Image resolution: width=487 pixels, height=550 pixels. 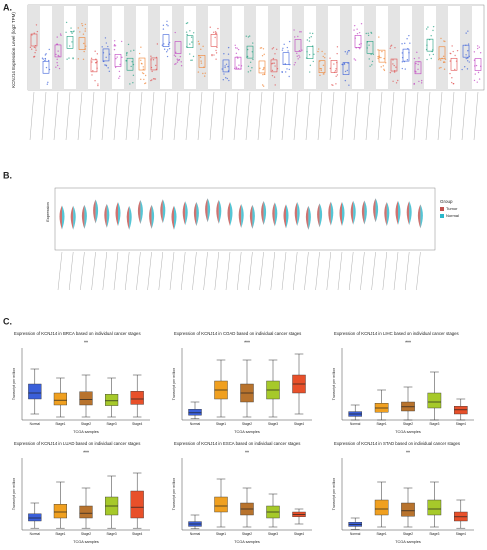 I want to click on significance: **, so click(x=408, y=453).